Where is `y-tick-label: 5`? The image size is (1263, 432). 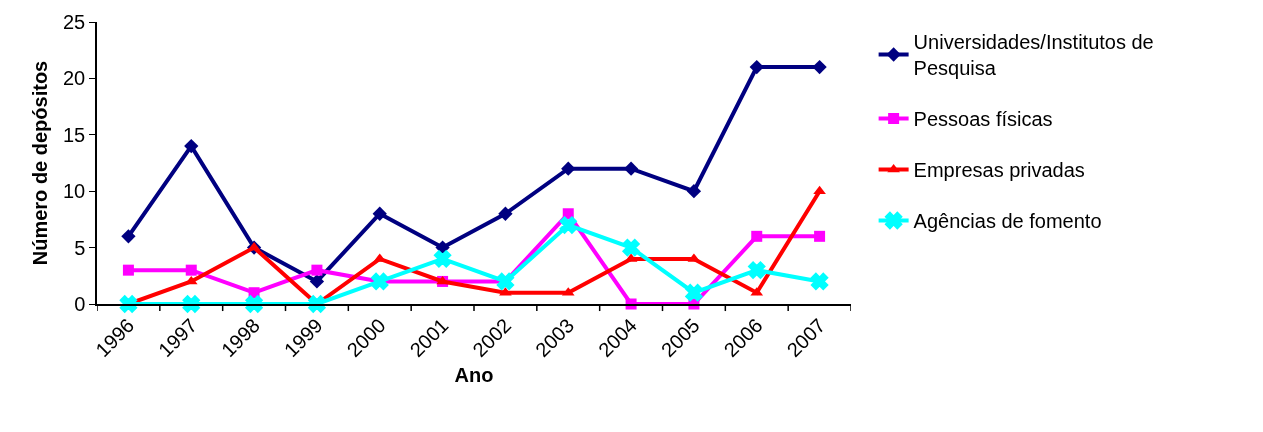 y-tick-label: 5 is located at coordinates (80, 247).